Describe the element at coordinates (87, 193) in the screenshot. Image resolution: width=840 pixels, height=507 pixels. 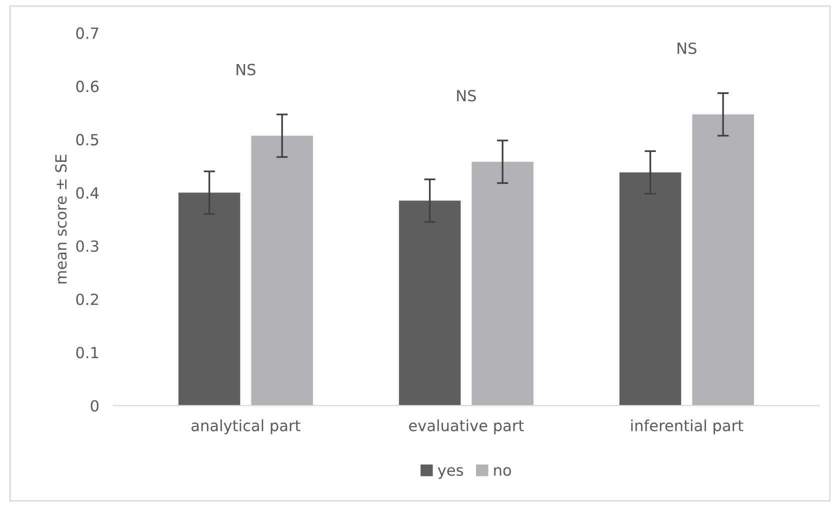
I see `y-tick-label: 0.4` at that location.